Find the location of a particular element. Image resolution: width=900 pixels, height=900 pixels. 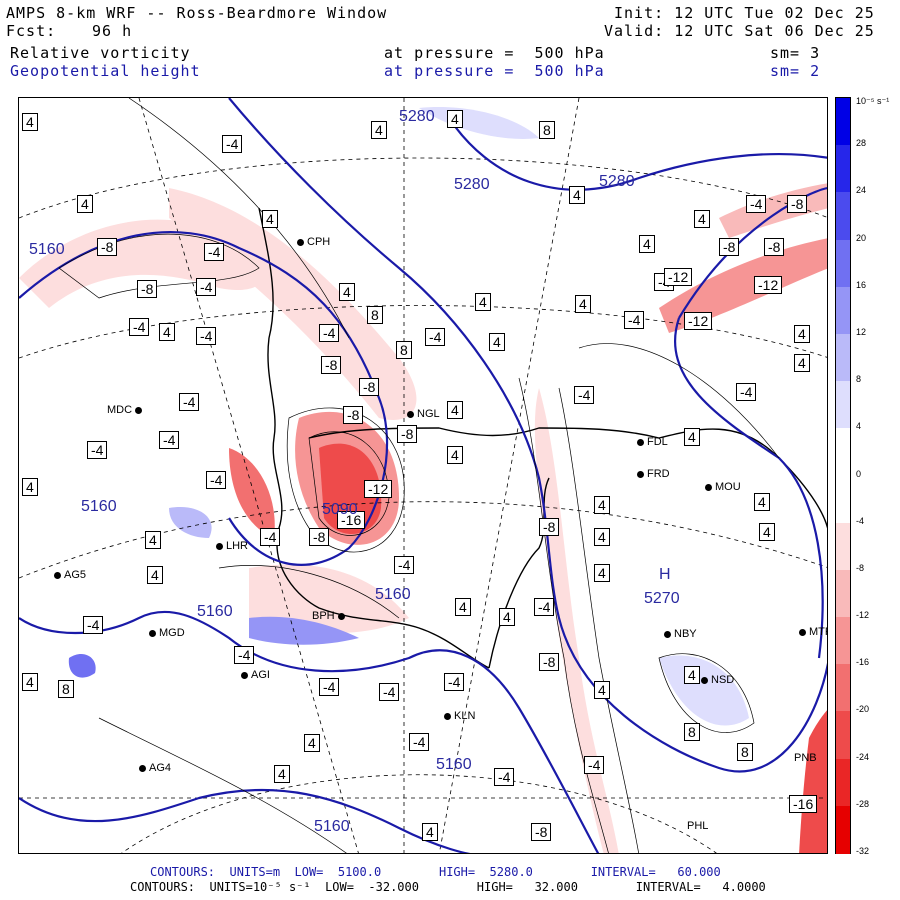

station-bph: BPH is located at coordinates (330, 616).